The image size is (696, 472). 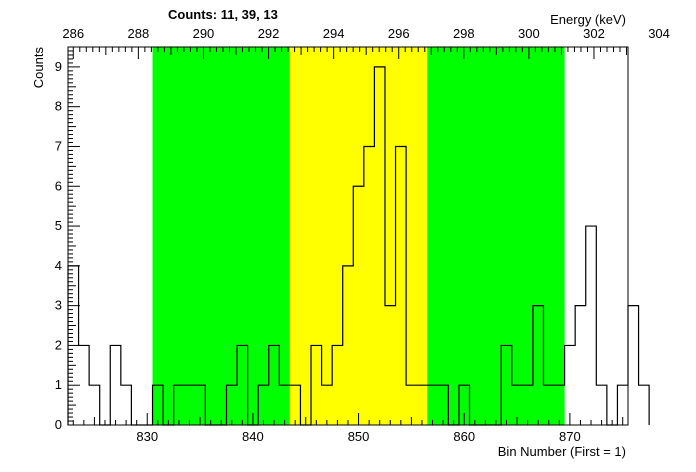 I want to click on x-tick-label: 850, so click(x=359, y=436).